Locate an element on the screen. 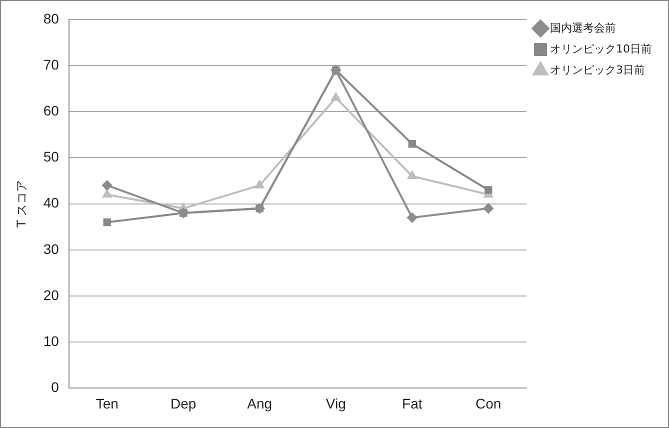 The height and width of the screenshot is (428, 669). x-tick-label: Con is located at coordinates (489, 403).